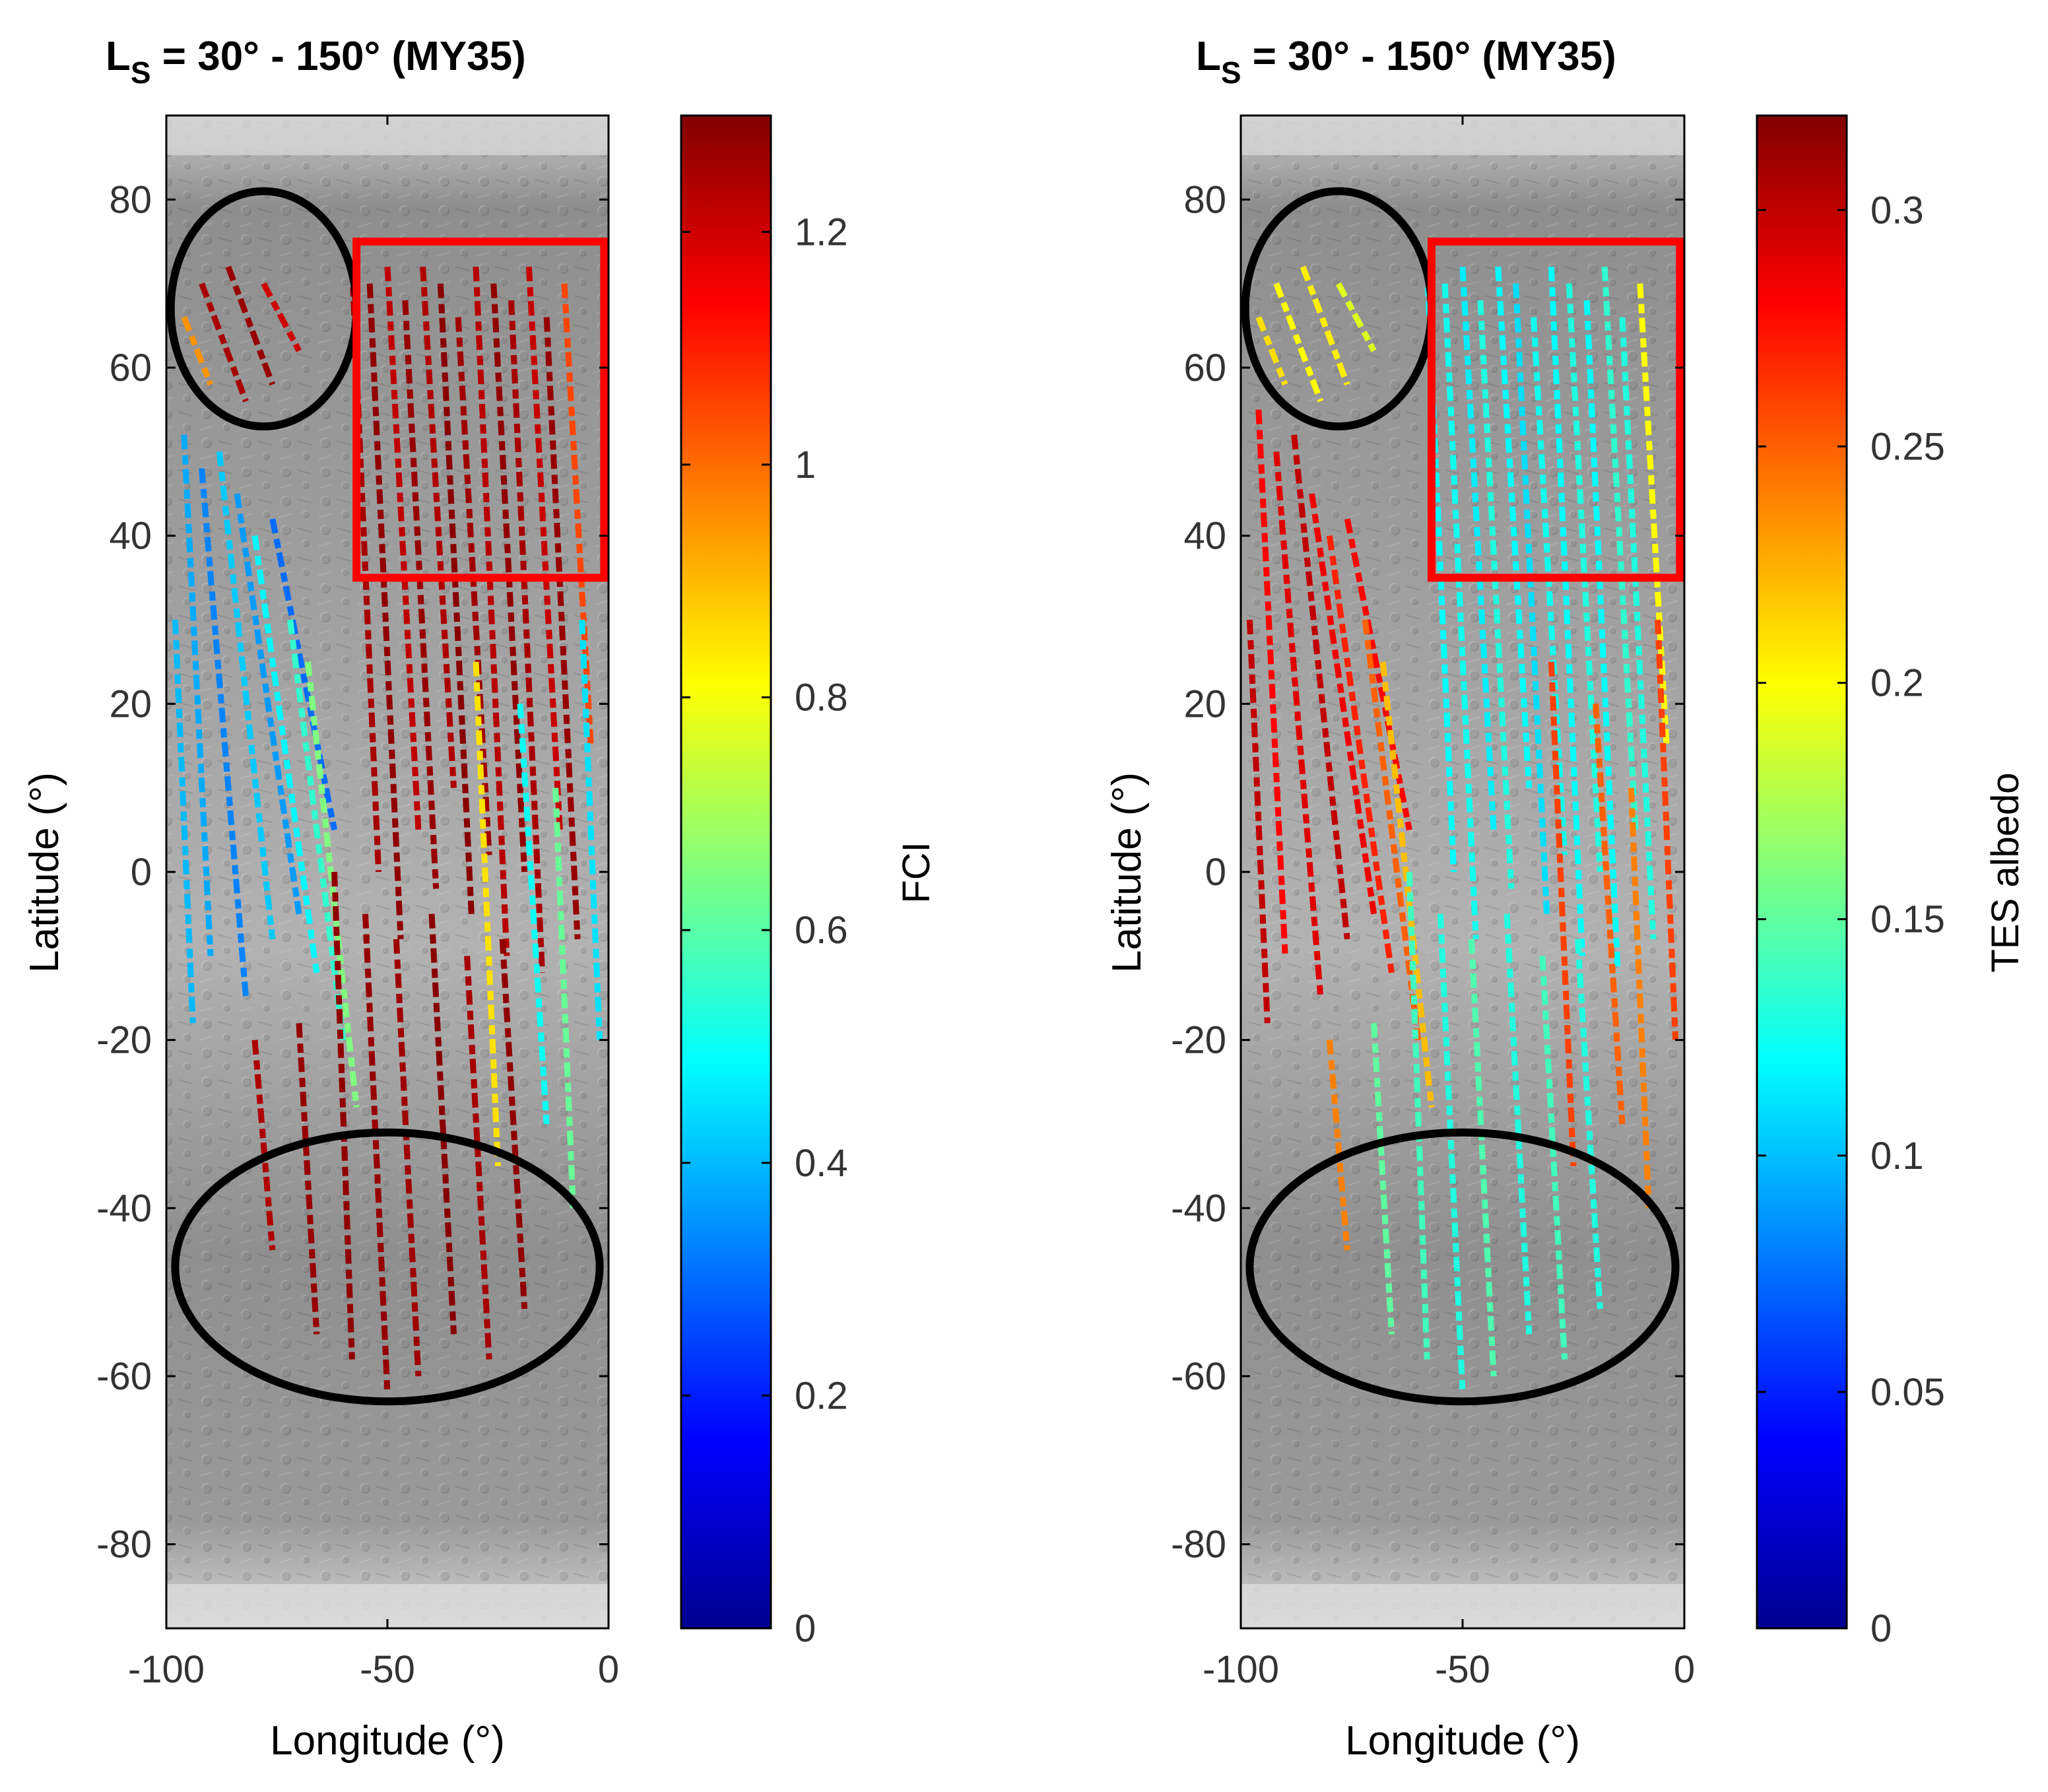 The height and width of the screenshot is (1792, 2048). Describe the element at coordinates (1908, 919) in the screenshot. I see `colorbar-tick-label: 0.15` at that location.